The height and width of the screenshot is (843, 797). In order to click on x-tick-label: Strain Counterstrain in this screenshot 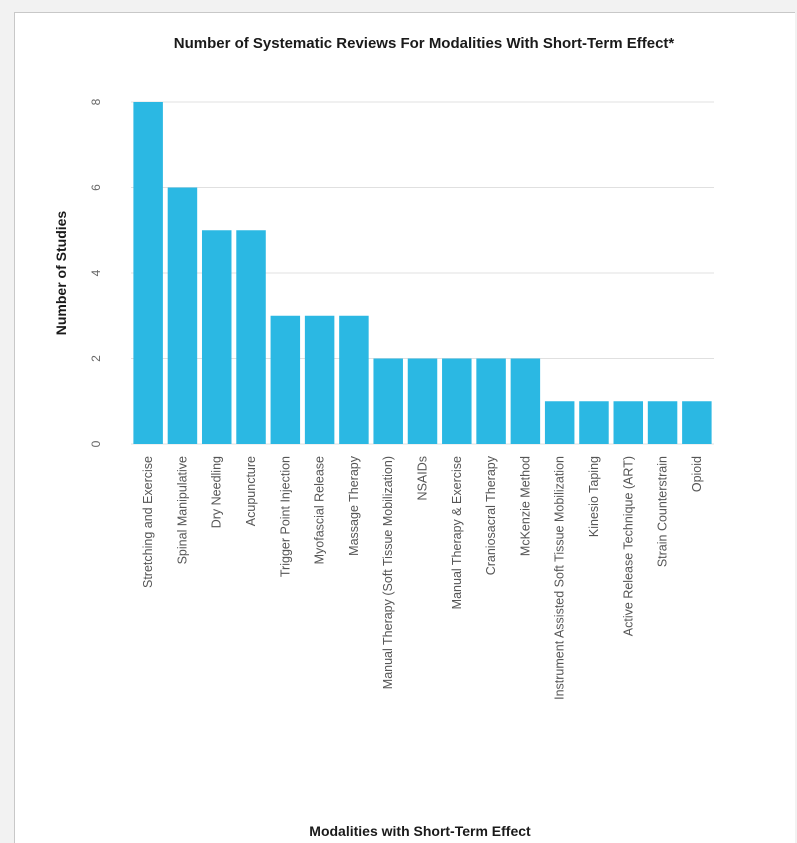, I will do `click(663, 511)`.